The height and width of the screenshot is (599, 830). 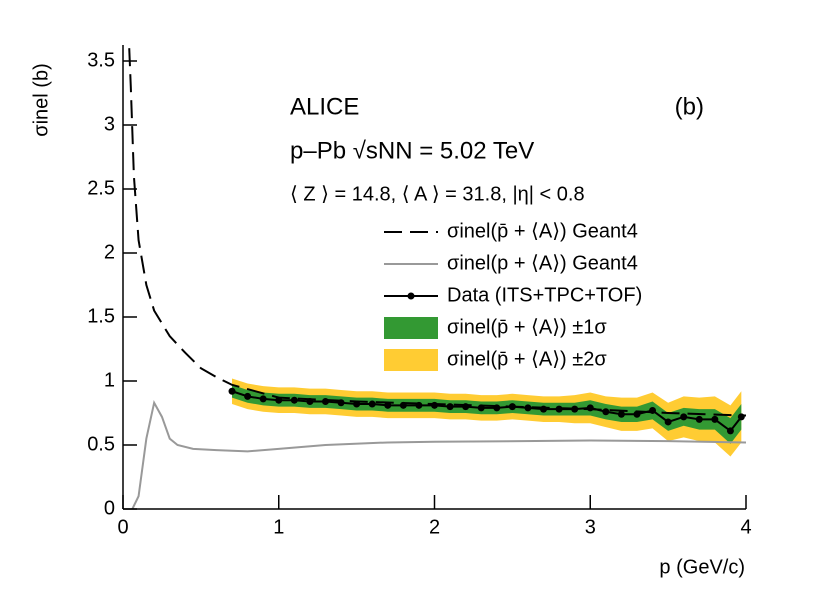 What do you see at coordinates (542, 263) in the screenshot?
I see `legend-label: σinel(p + ⟨A⟩) Geant4` at bounding box center [542, 263].